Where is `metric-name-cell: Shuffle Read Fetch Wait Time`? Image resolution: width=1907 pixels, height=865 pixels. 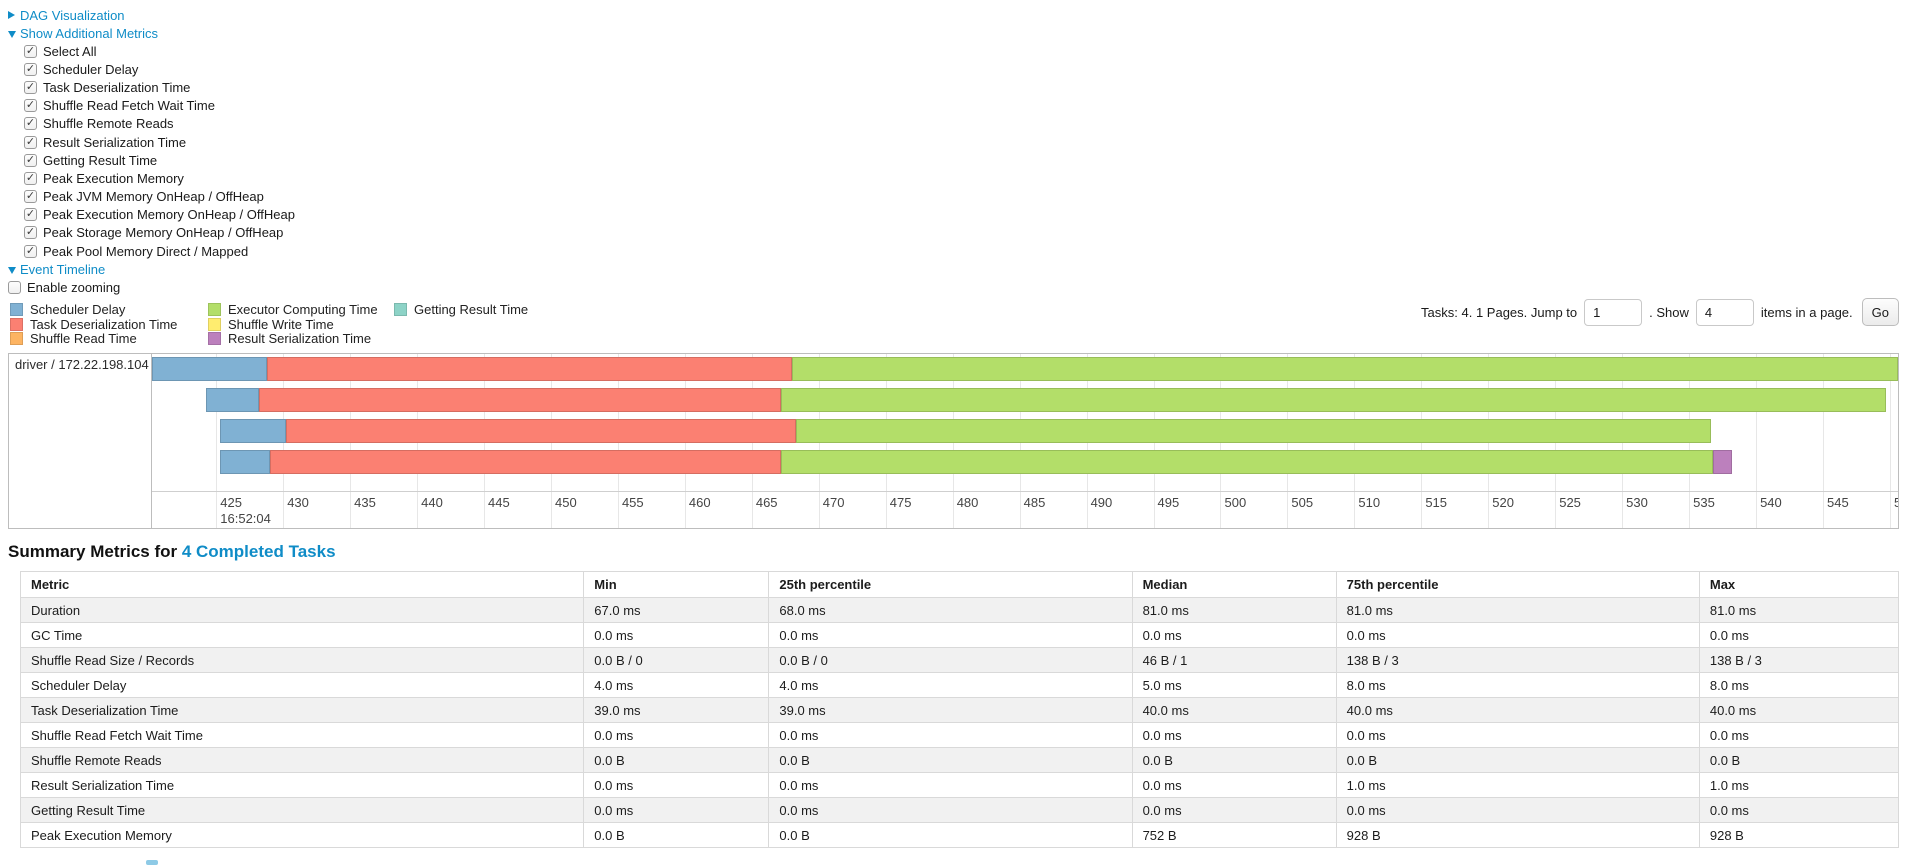
metric-name-cell: Shuffle Read Fetch Wait Time is located at coordinates (302, 735).